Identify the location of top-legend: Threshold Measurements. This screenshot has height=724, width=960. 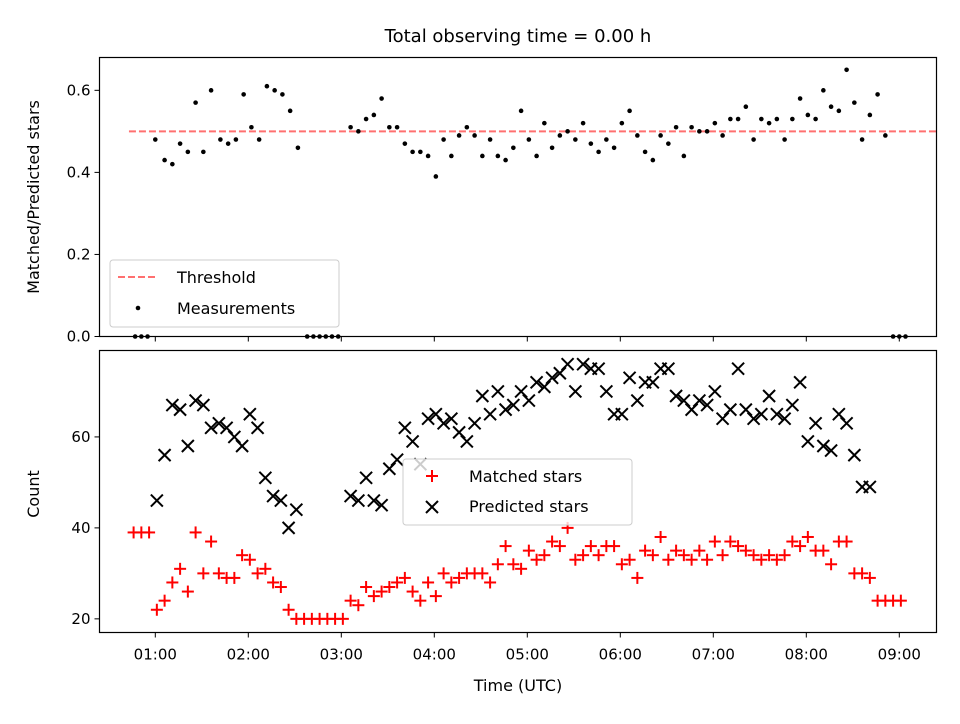
(224, 293).